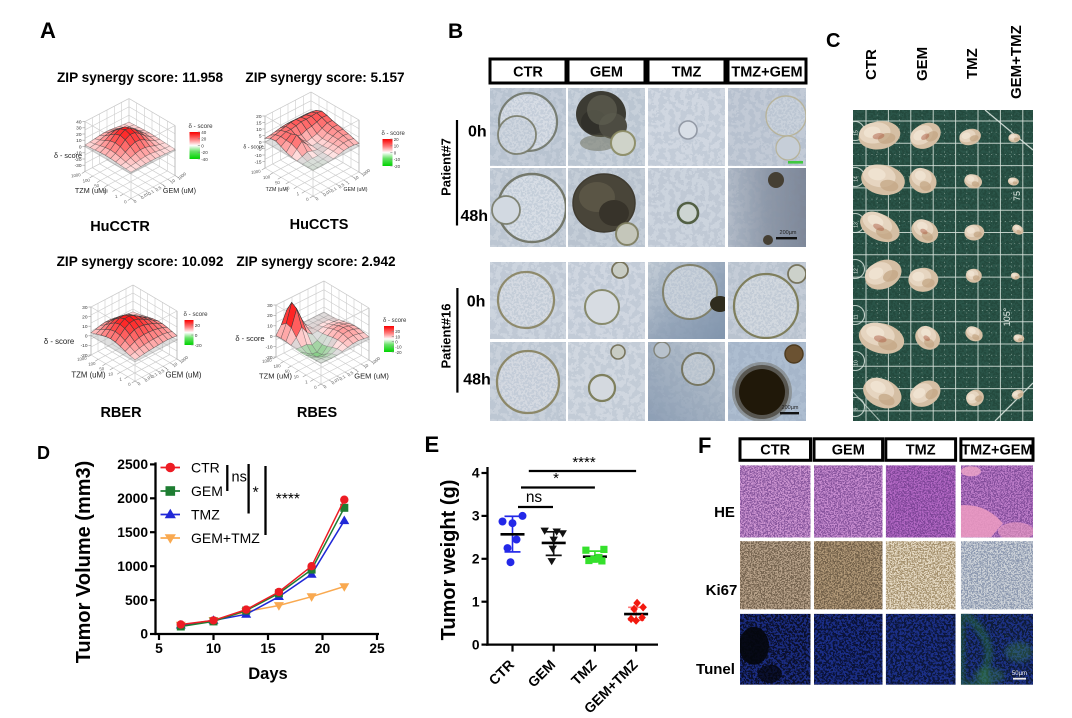  What do you see at coordinates (446, 335) in the screenshot?
I see `svg-text: Patient#16` at bounding box center [446, 335].